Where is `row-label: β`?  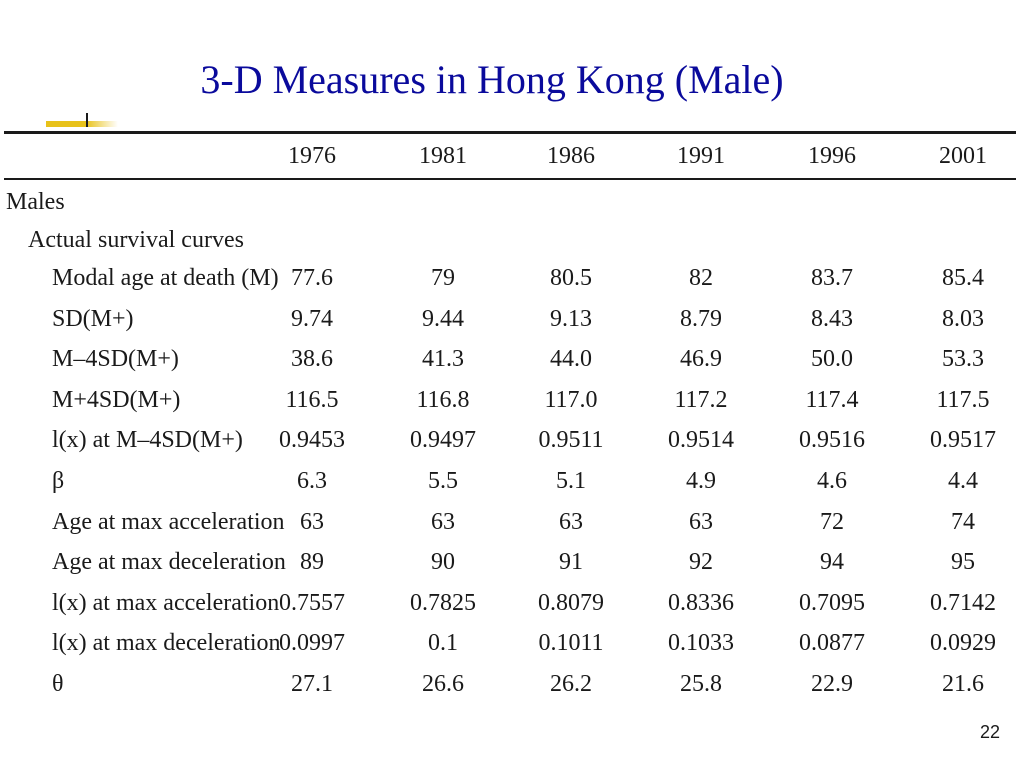
row-label: β is located at coordinates (58, 481).